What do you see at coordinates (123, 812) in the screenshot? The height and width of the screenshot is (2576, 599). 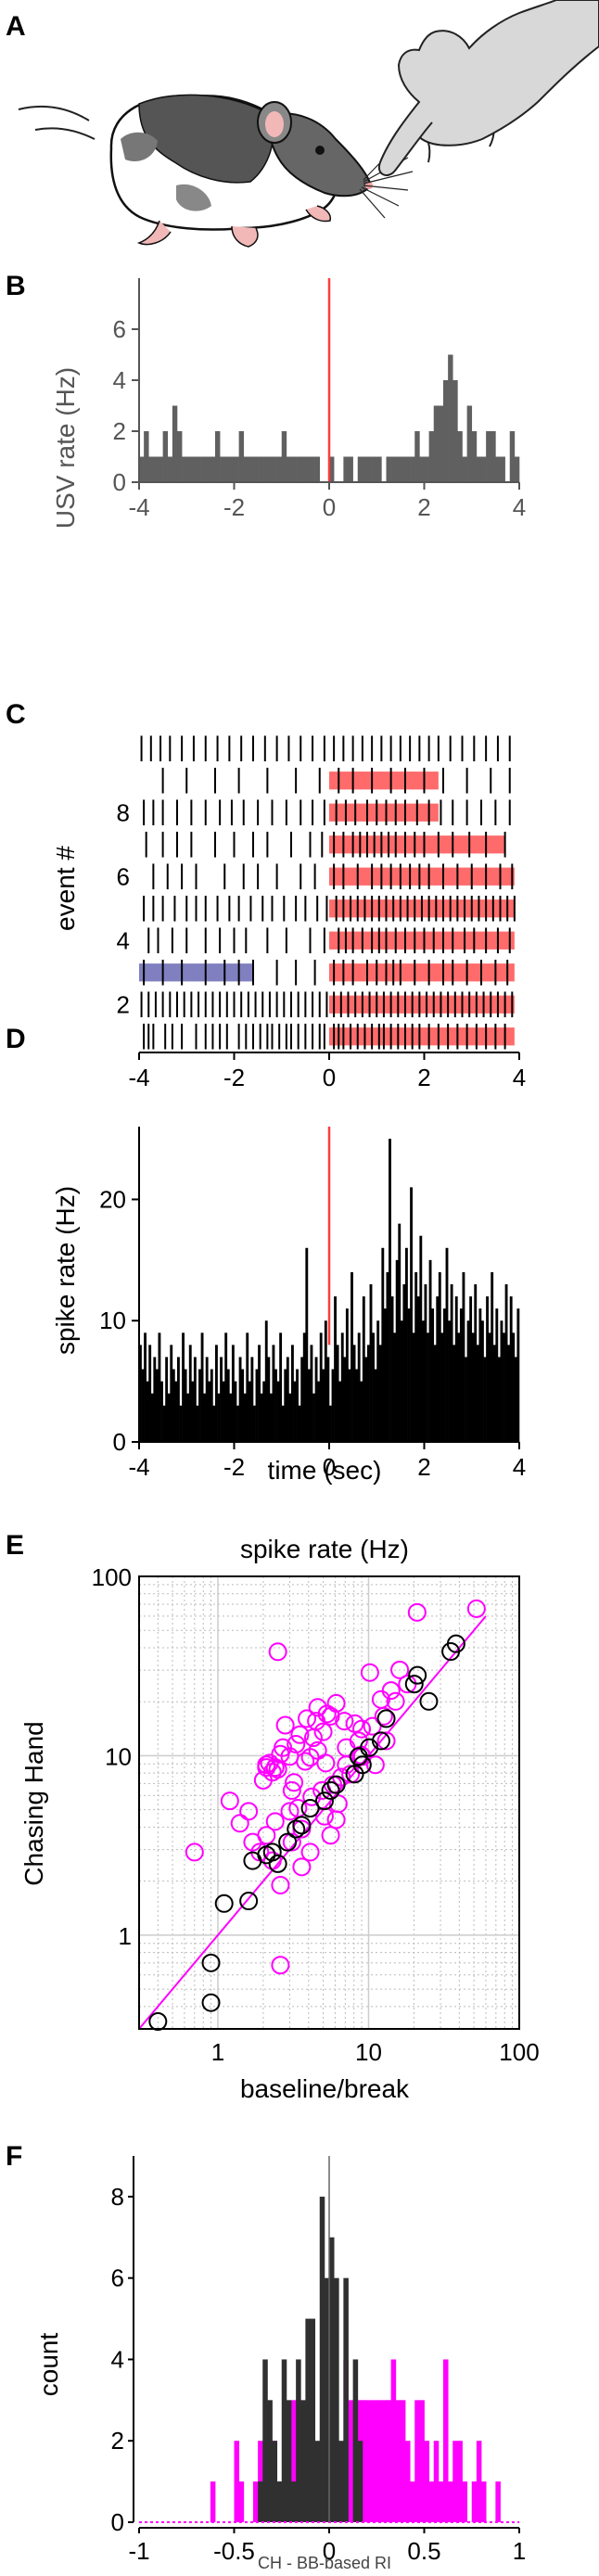 I see `y-tick-label: 8` at bounding box center [123, 812].